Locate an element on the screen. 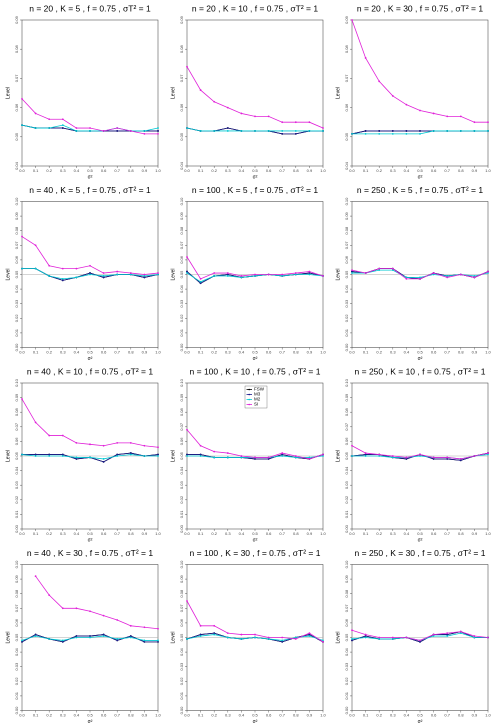 The width and height of the screenshot is (495, 726). y-axis-label: Level is located at coordinates (173, 275).